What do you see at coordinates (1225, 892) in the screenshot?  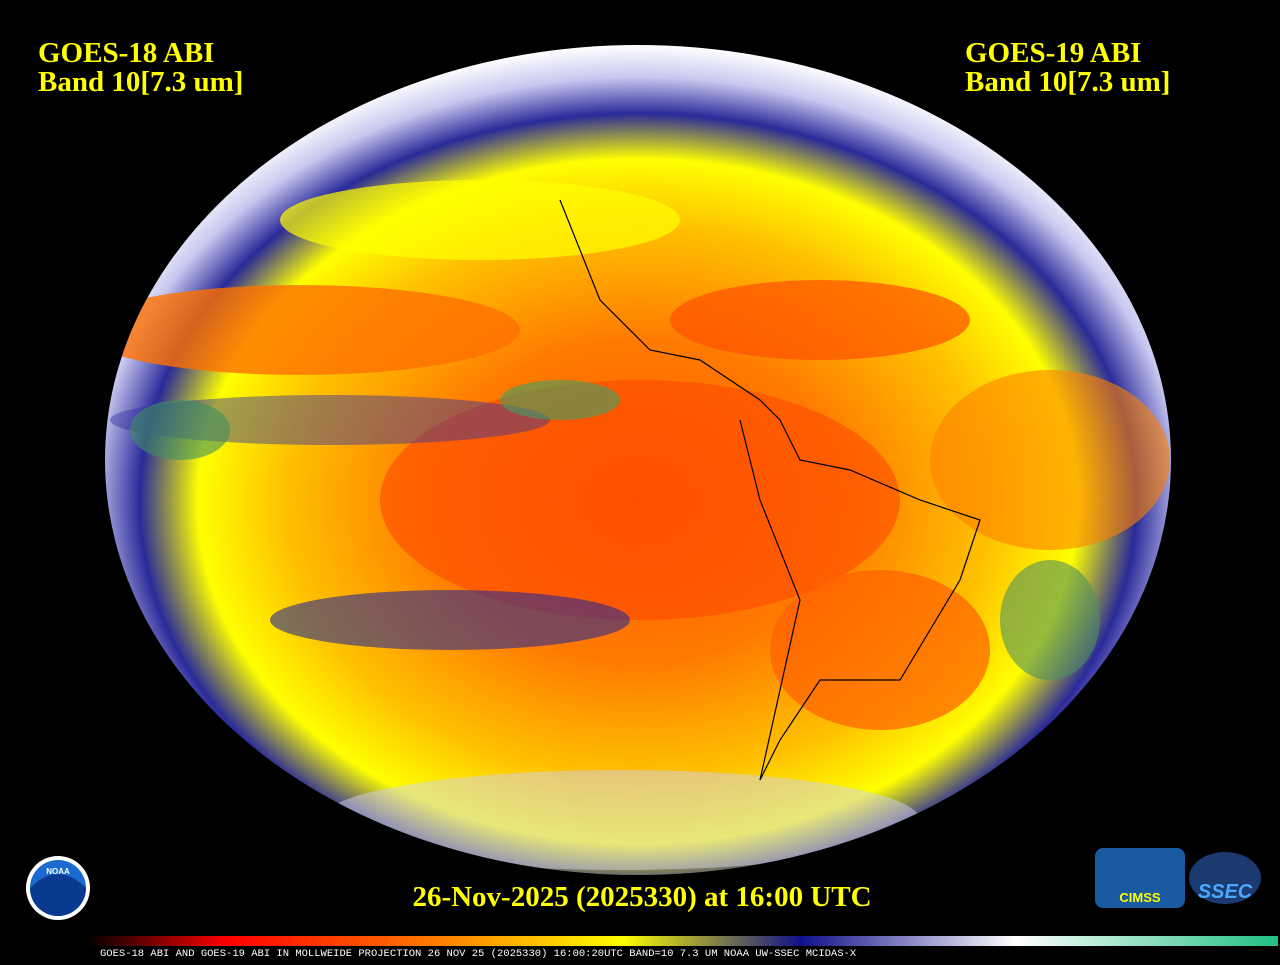 I see `ssec-text: SSEC` at bounding box center [1225, 892].